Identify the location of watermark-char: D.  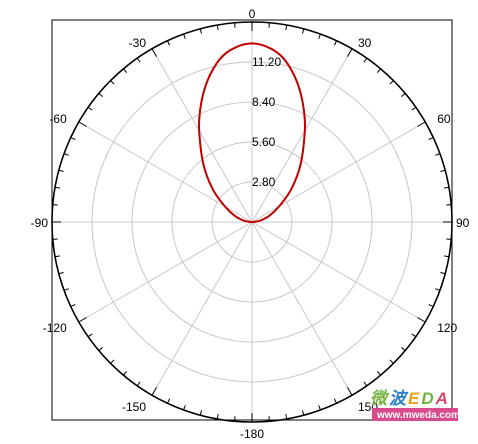
(428, 398).